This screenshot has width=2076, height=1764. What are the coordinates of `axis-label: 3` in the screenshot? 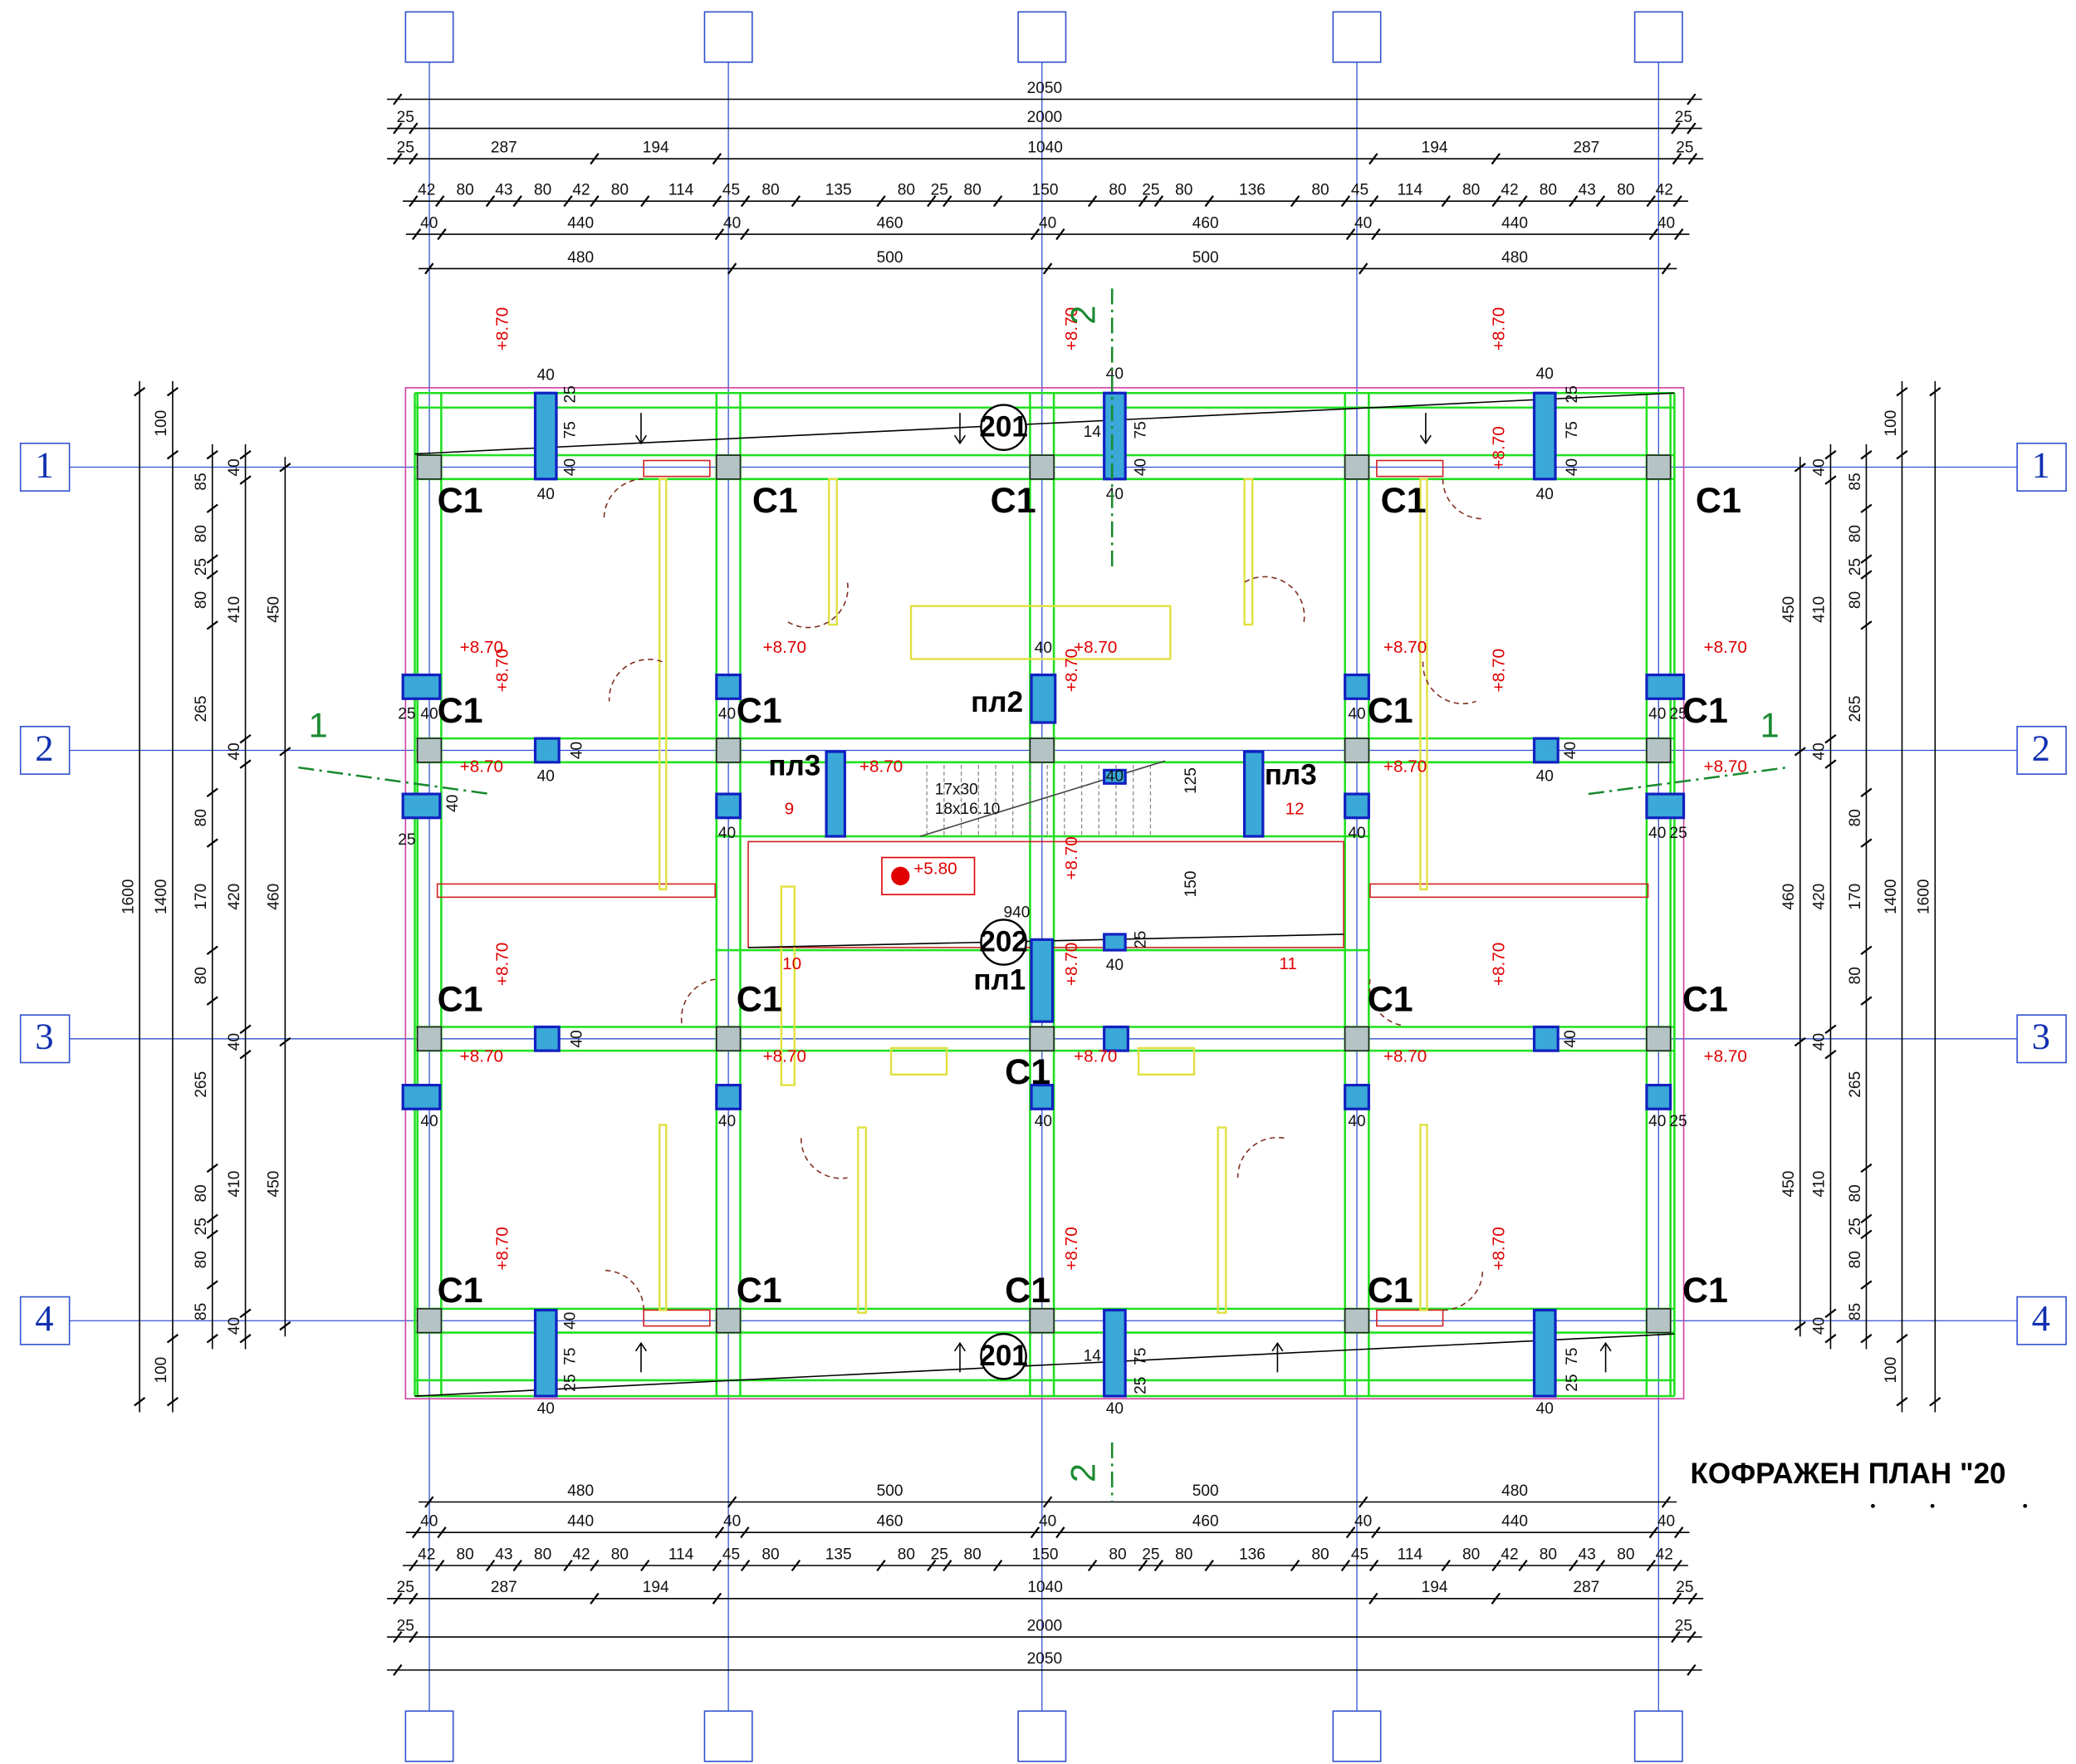 It's located at (44, 1036).